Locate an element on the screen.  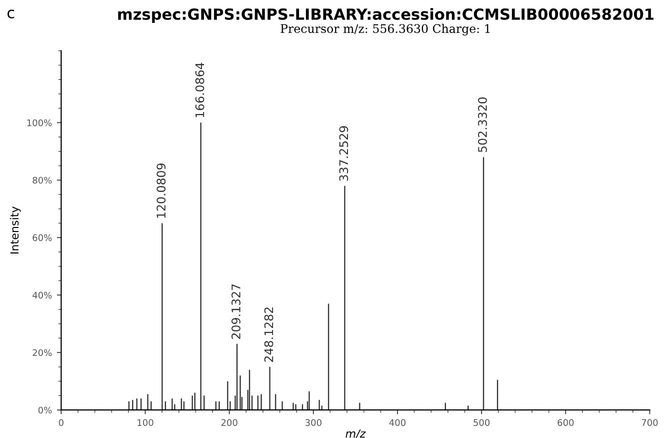
x-tick-label: 100 is located at coordinates (146, 422).